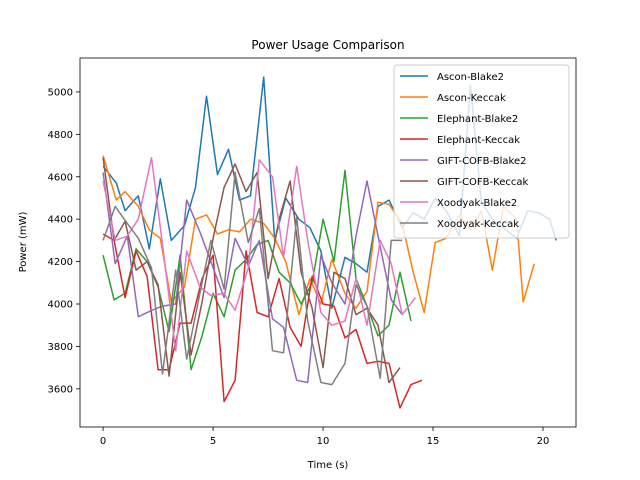 This screenshot has width=640, height=480. Describe the element at coordinates (60, 177) in the screenshot. I see `y-tick-label: 4600` at that location.